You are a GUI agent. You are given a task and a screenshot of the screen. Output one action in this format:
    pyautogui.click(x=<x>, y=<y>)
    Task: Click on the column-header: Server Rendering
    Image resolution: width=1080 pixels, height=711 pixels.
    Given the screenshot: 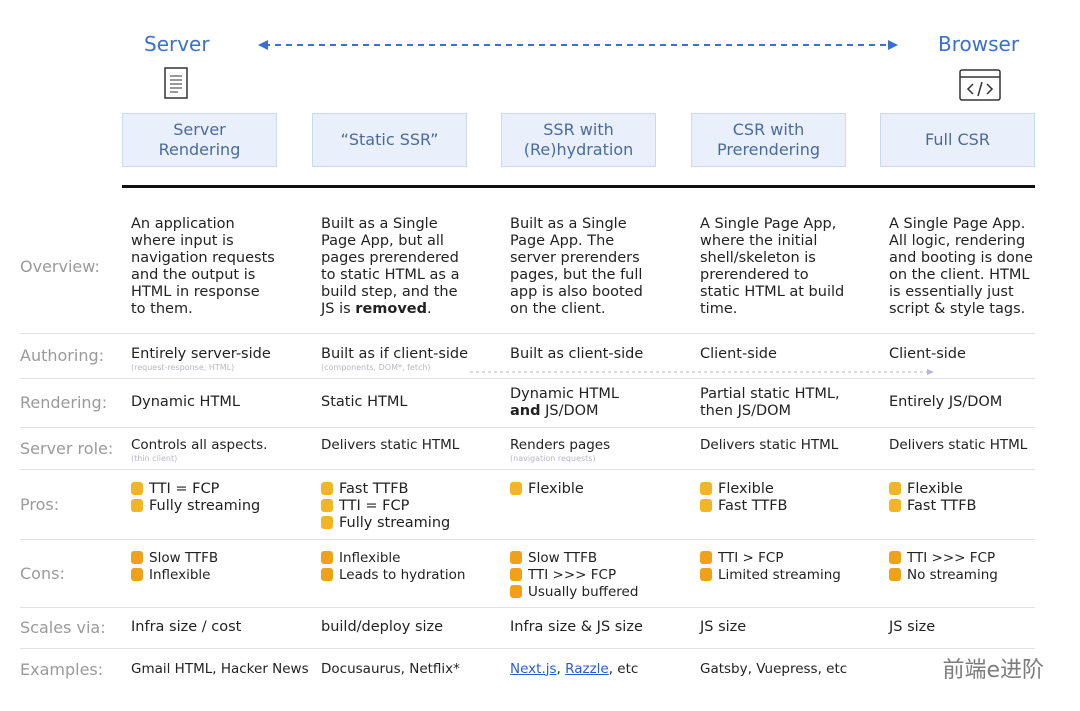 What is the action you would take?
    pyautogui.click(x=199, y=140)
    